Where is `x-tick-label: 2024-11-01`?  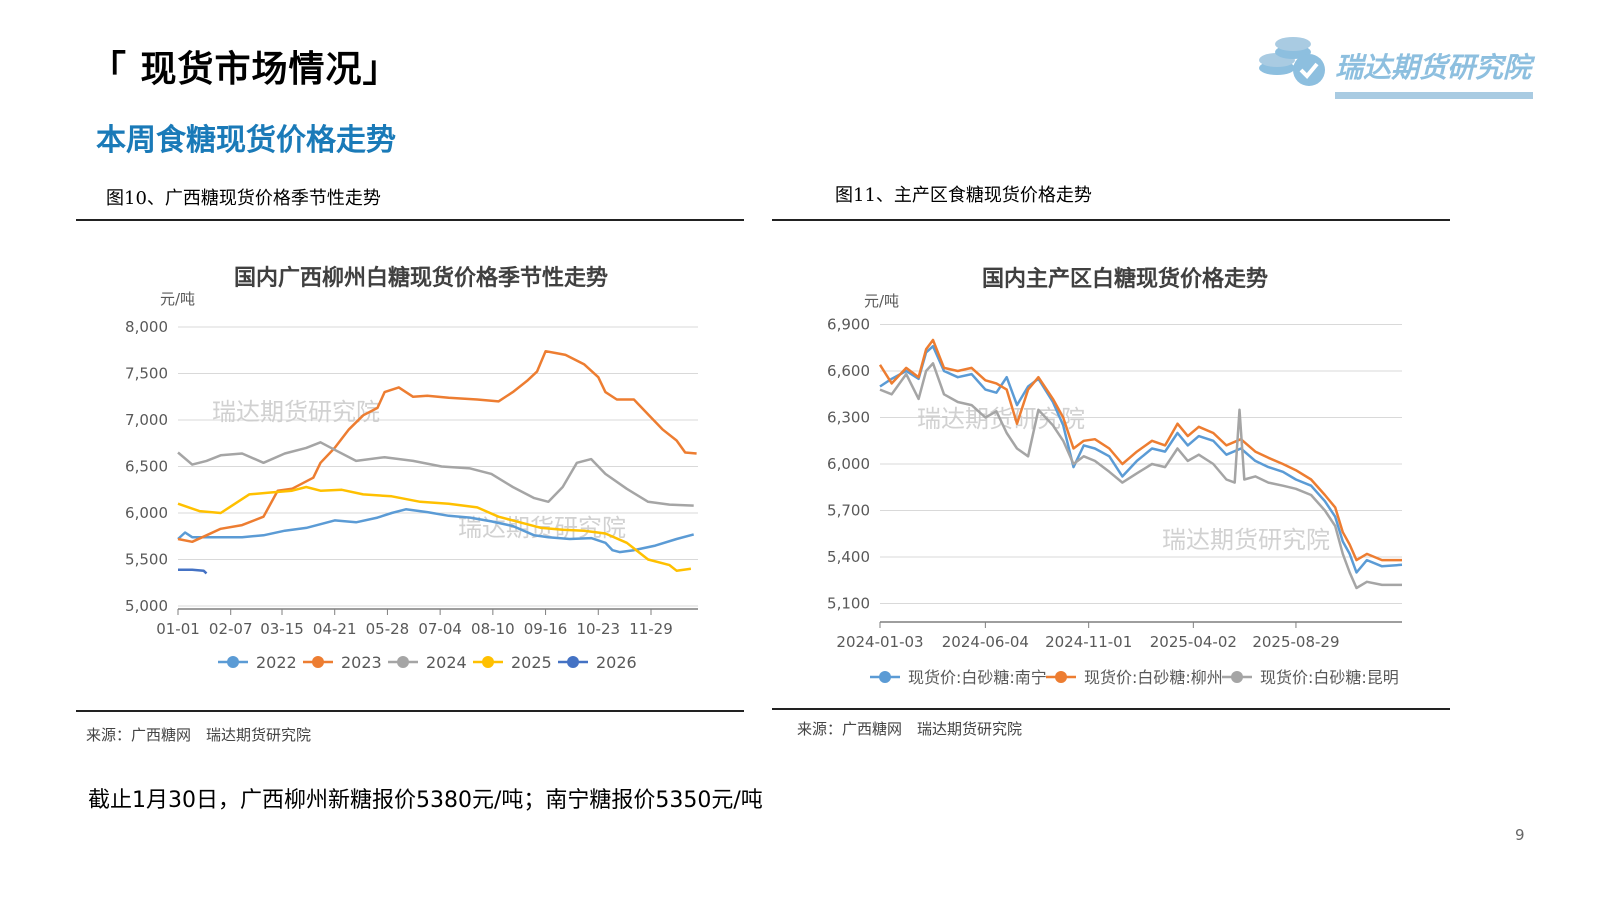
x-tick-label: 2024-11-01 is located at coordinates (1088, 642).